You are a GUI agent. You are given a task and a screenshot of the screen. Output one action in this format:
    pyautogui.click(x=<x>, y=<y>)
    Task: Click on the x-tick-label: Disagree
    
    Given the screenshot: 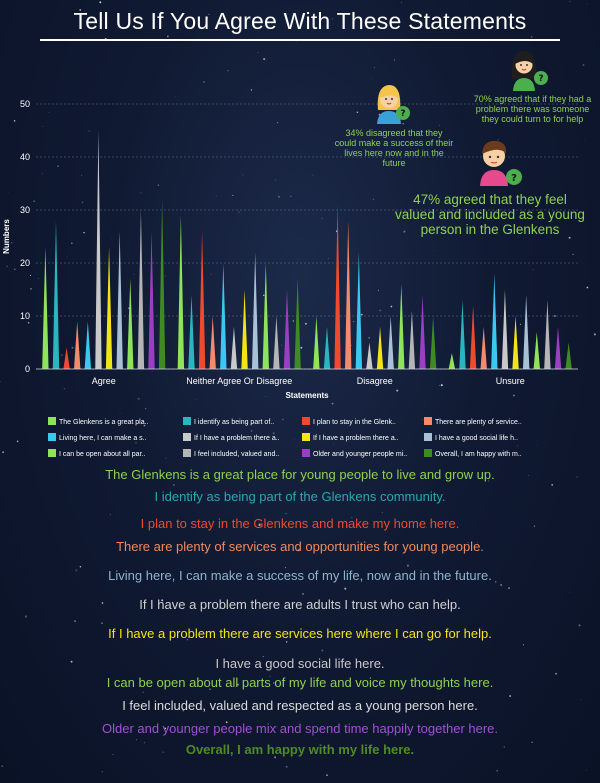 What is the action you would take?
    pyautogui.click(x=375, y=381)
    